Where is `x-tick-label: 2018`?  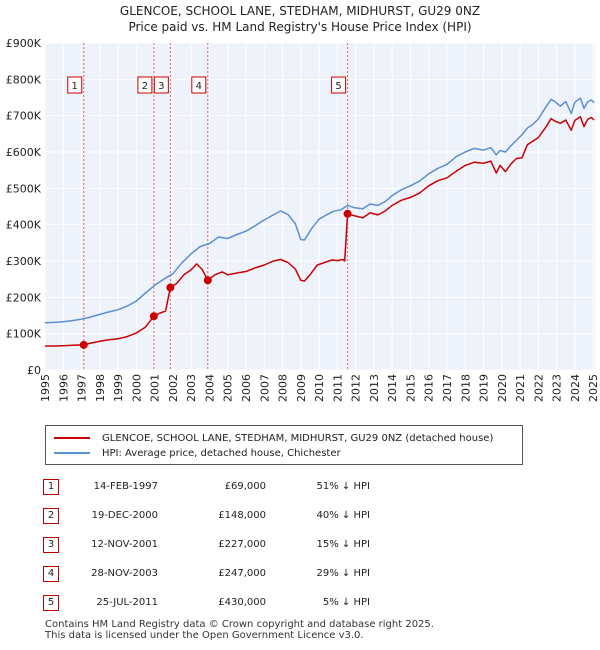
x-tick-label: 2018 is located at coordinates (465, 388).